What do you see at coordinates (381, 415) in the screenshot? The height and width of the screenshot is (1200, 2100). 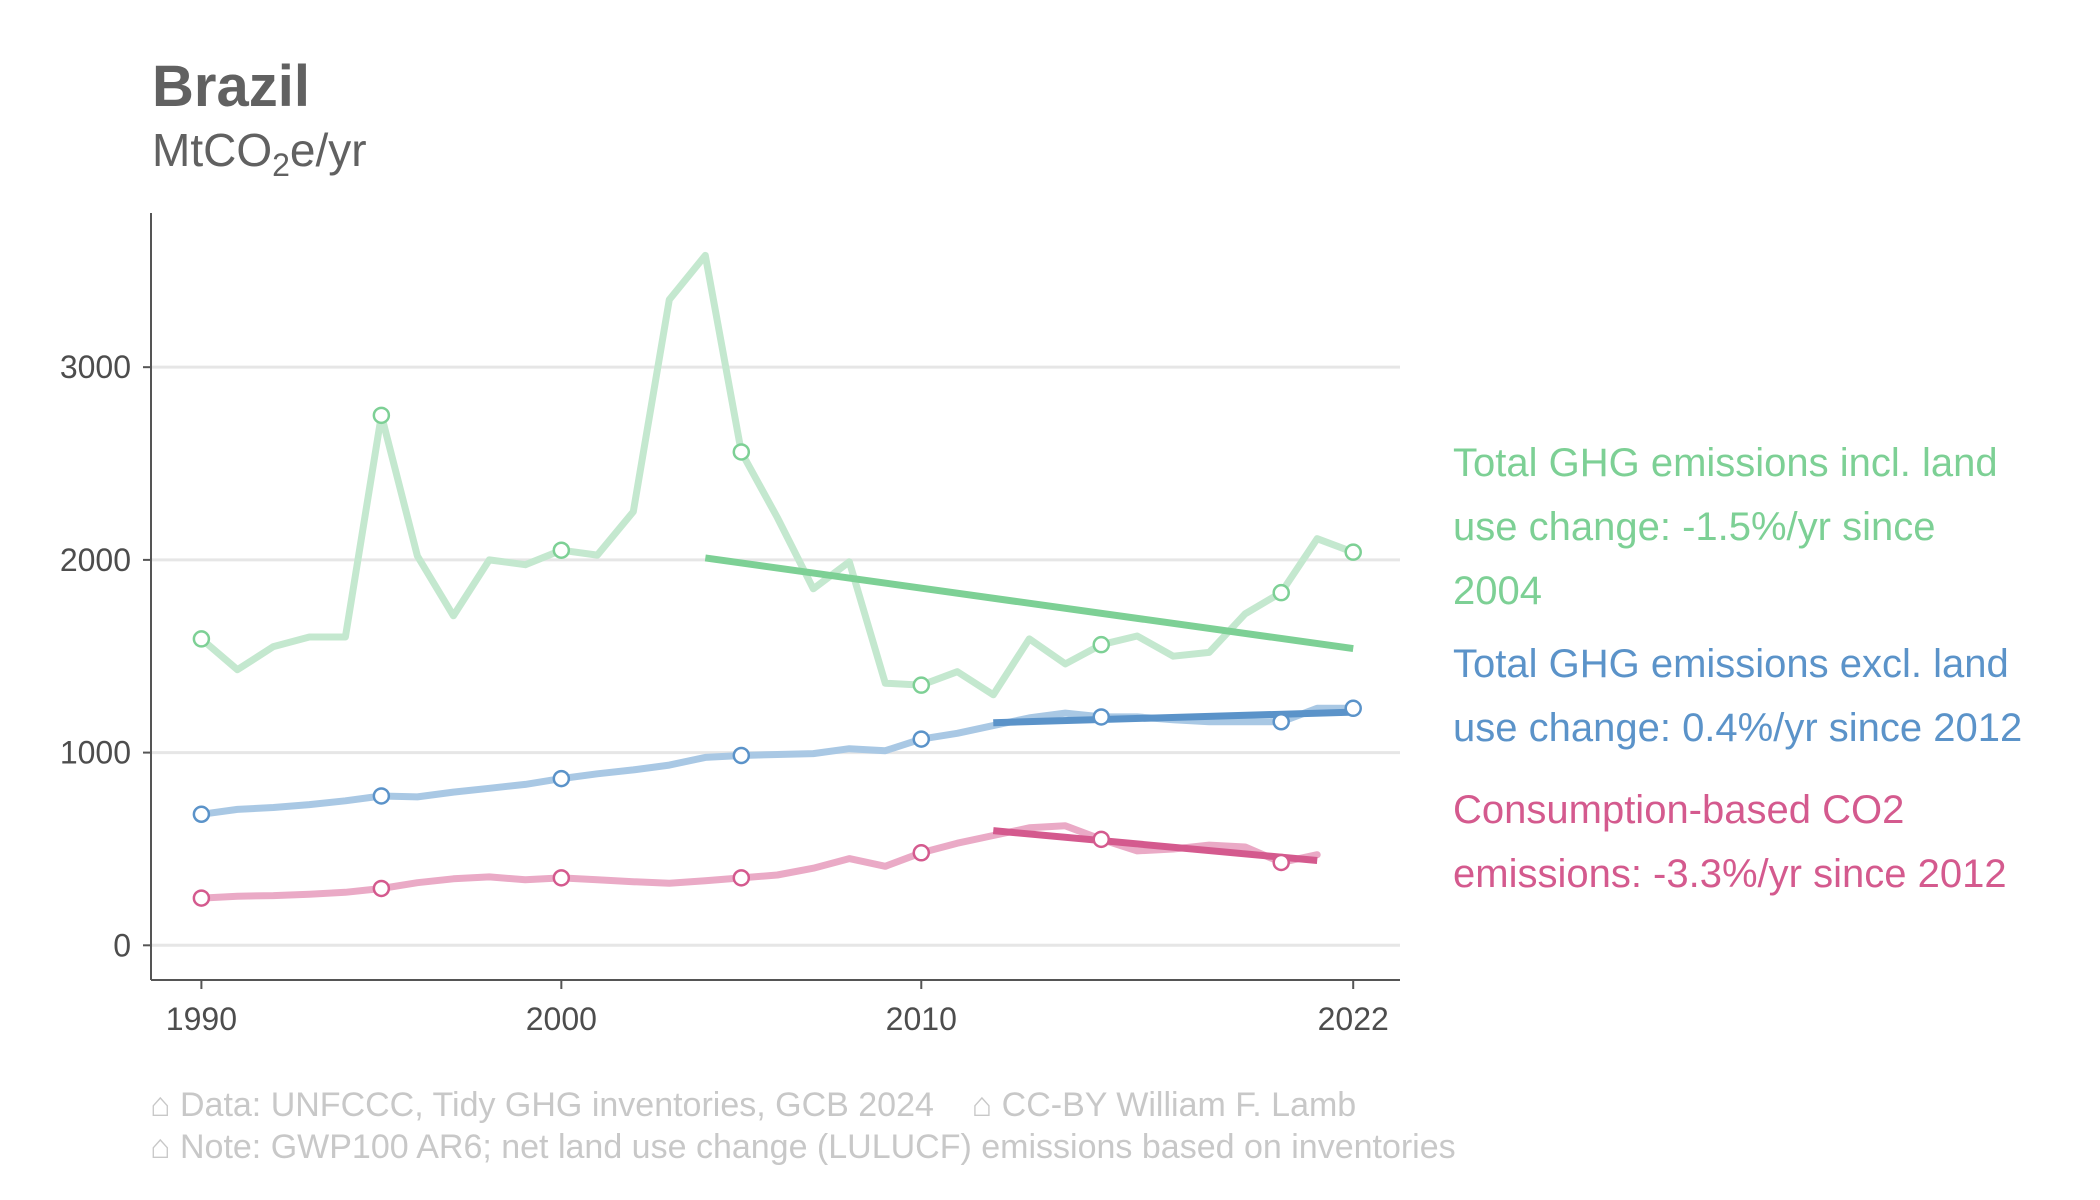 I see `series-0-point-1995` at bounding box center [381, 415].